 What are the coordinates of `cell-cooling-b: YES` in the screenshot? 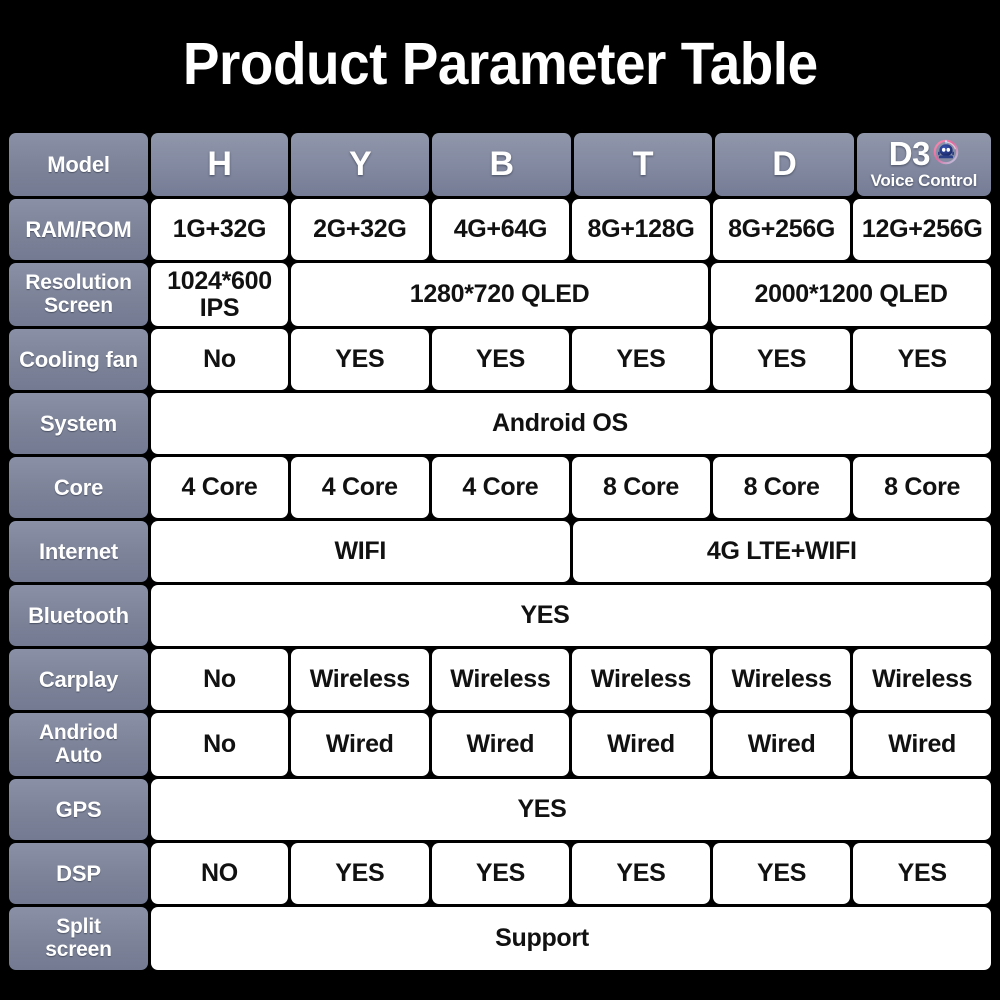 It's located at (500, 359).